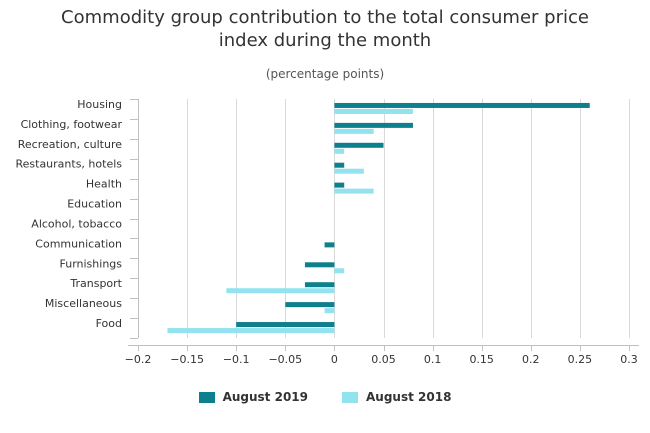  Describe the element at coordinates (138, 359) in the screenshot. I see `x-tick-label-0: −0.2` at that location.